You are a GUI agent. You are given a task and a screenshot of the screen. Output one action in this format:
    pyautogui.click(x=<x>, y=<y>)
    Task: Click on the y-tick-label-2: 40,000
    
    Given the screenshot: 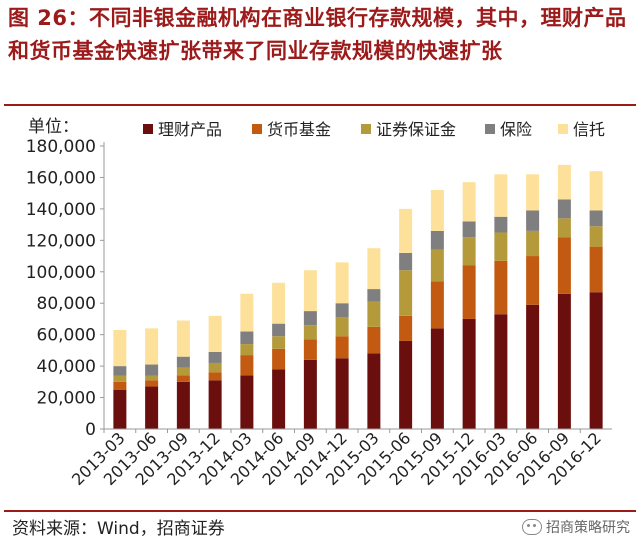 What is the action you would take?
    pyautogui.click(x=66, y=367)
    